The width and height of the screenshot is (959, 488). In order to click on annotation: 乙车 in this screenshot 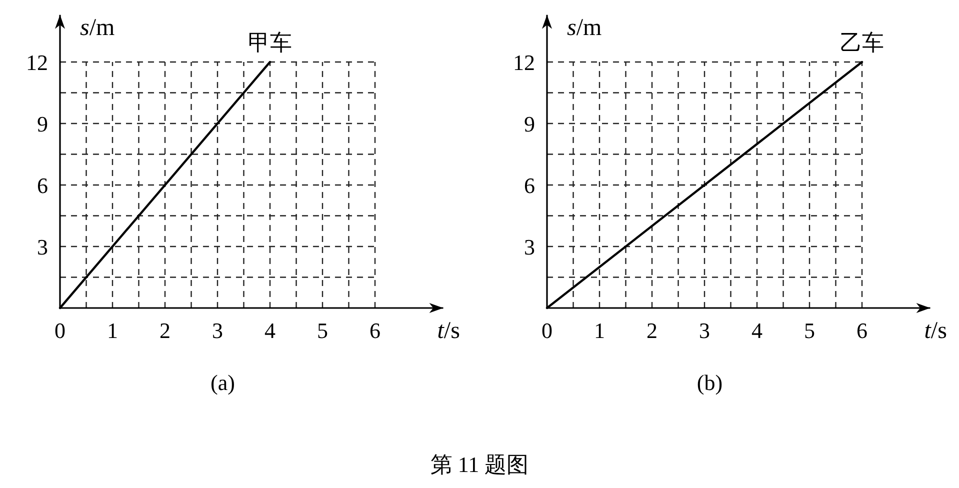, I will do `click(862, 42)`.